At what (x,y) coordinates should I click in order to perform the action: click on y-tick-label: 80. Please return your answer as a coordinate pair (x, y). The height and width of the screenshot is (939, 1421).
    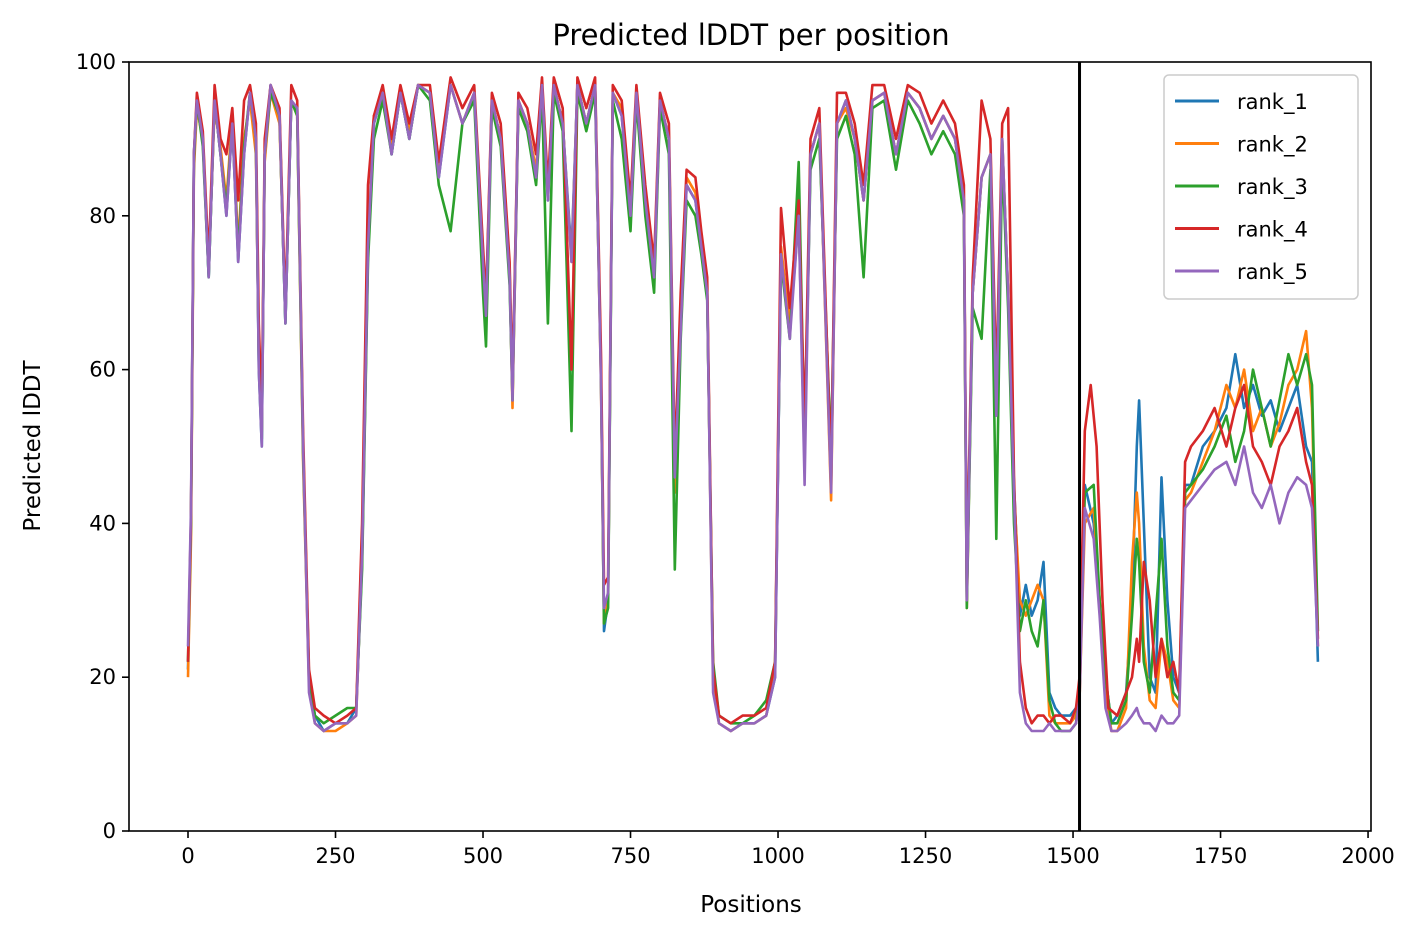
    Looking at the image, I should click on (102, 216).